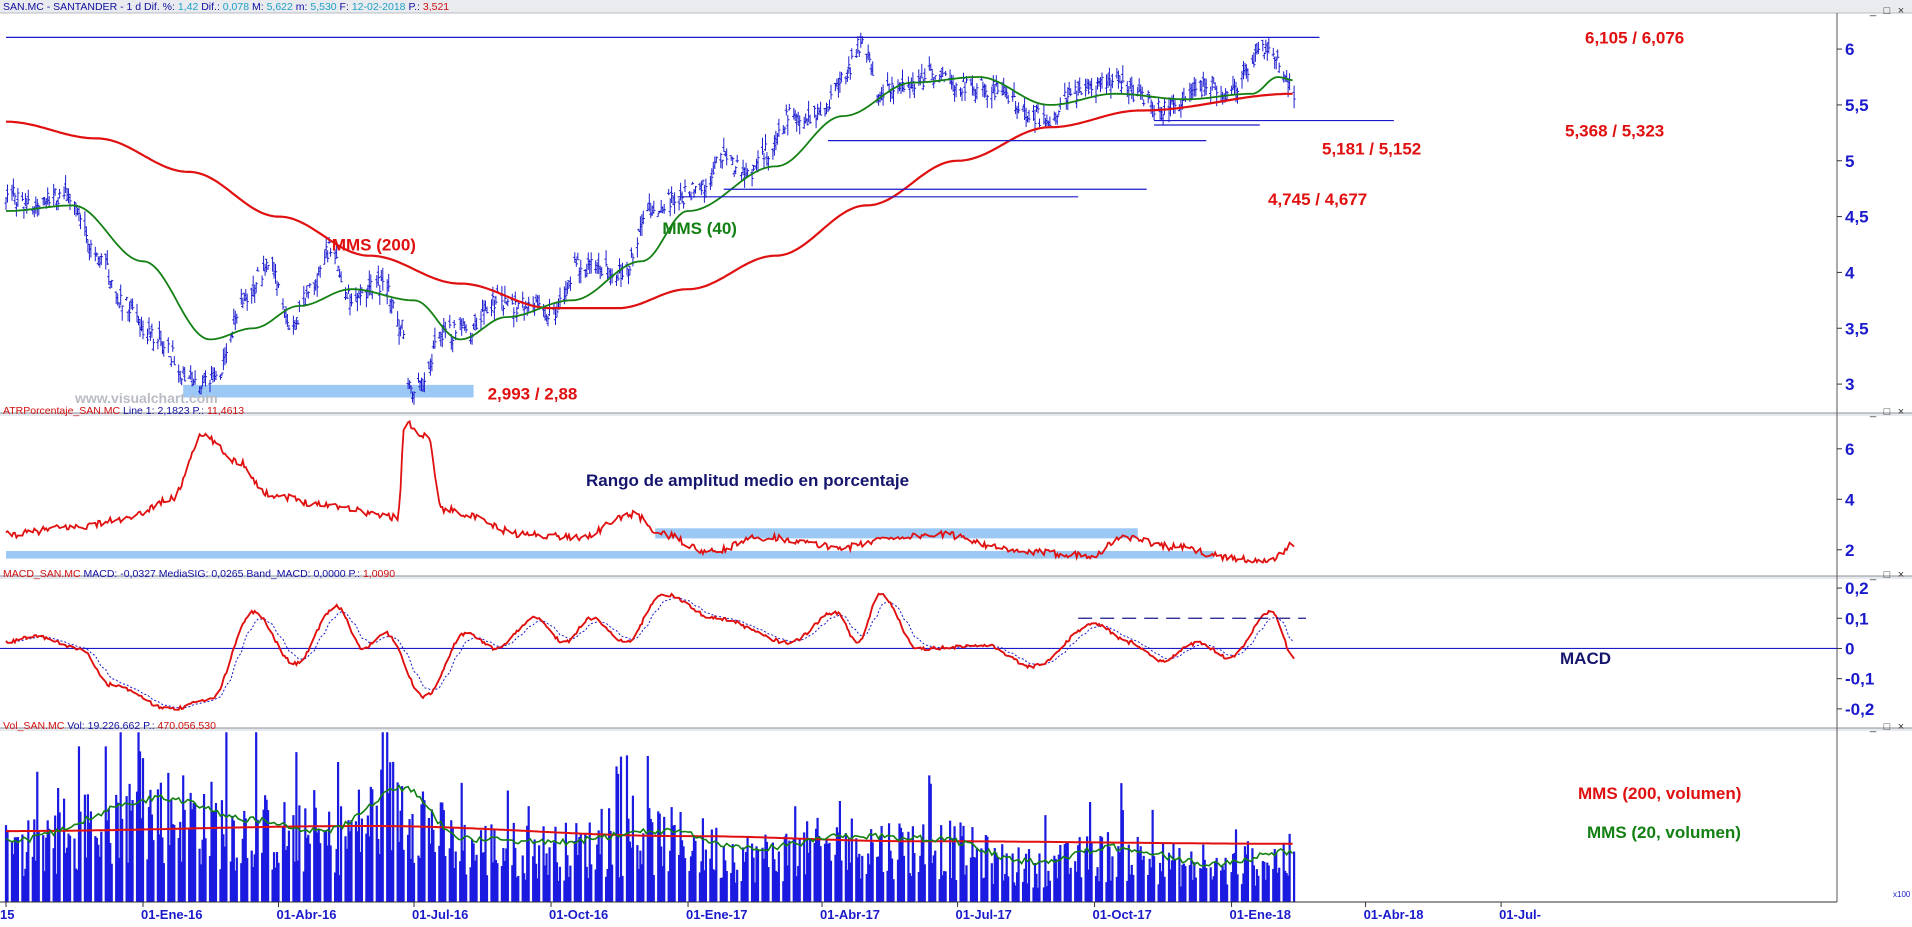  What do you see at coordinates (1634, 37) in the screenshot?
I see `level-label: 6,105 / 6,076` at bounding box center [1634, 37].